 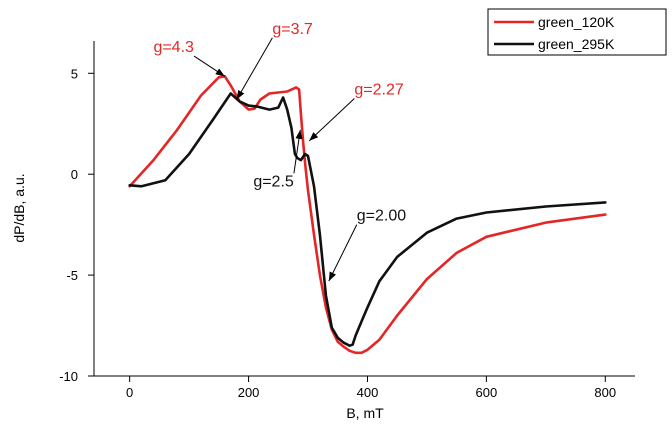 I want to click on annotation-label: g=3.7, so click(x=292, y=29).